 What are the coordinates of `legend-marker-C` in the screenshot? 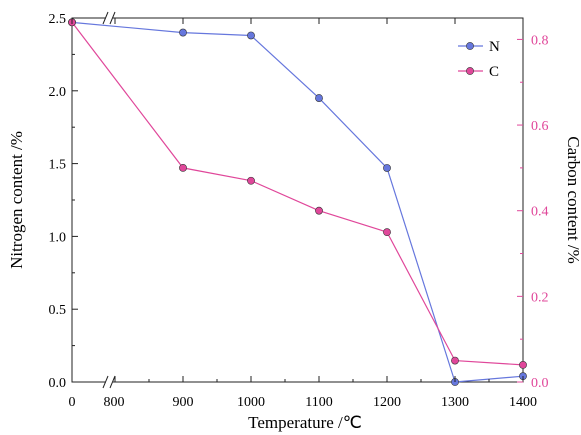 It's located at (470, 71).